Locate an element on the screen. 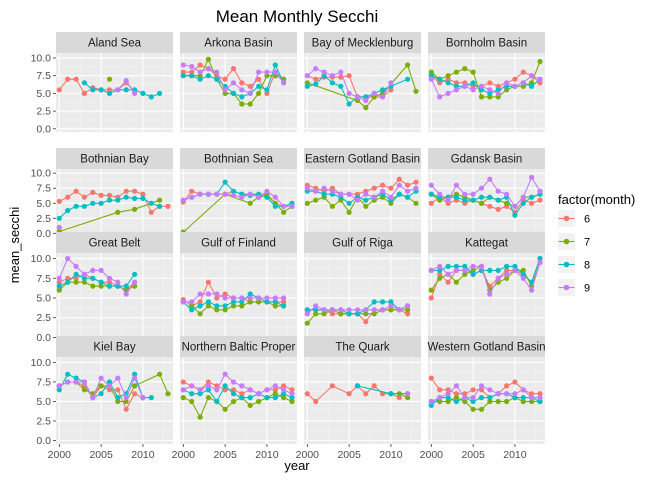 This screenshot has width=672, height=480. facet-label: Aland Sea is located at coordinates (115, 44).